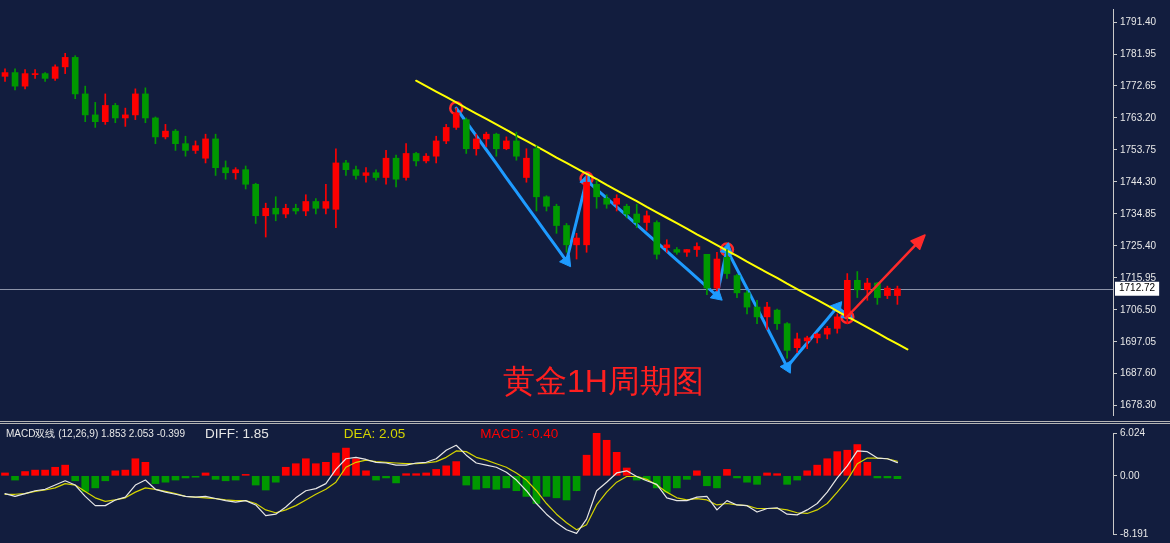 Image resolution: width=1170 pixels, height=543 pixels. Describe the element at coordinates (1130, 475) in the screenshot. I see `y-tick-label: 0.00` at that location.